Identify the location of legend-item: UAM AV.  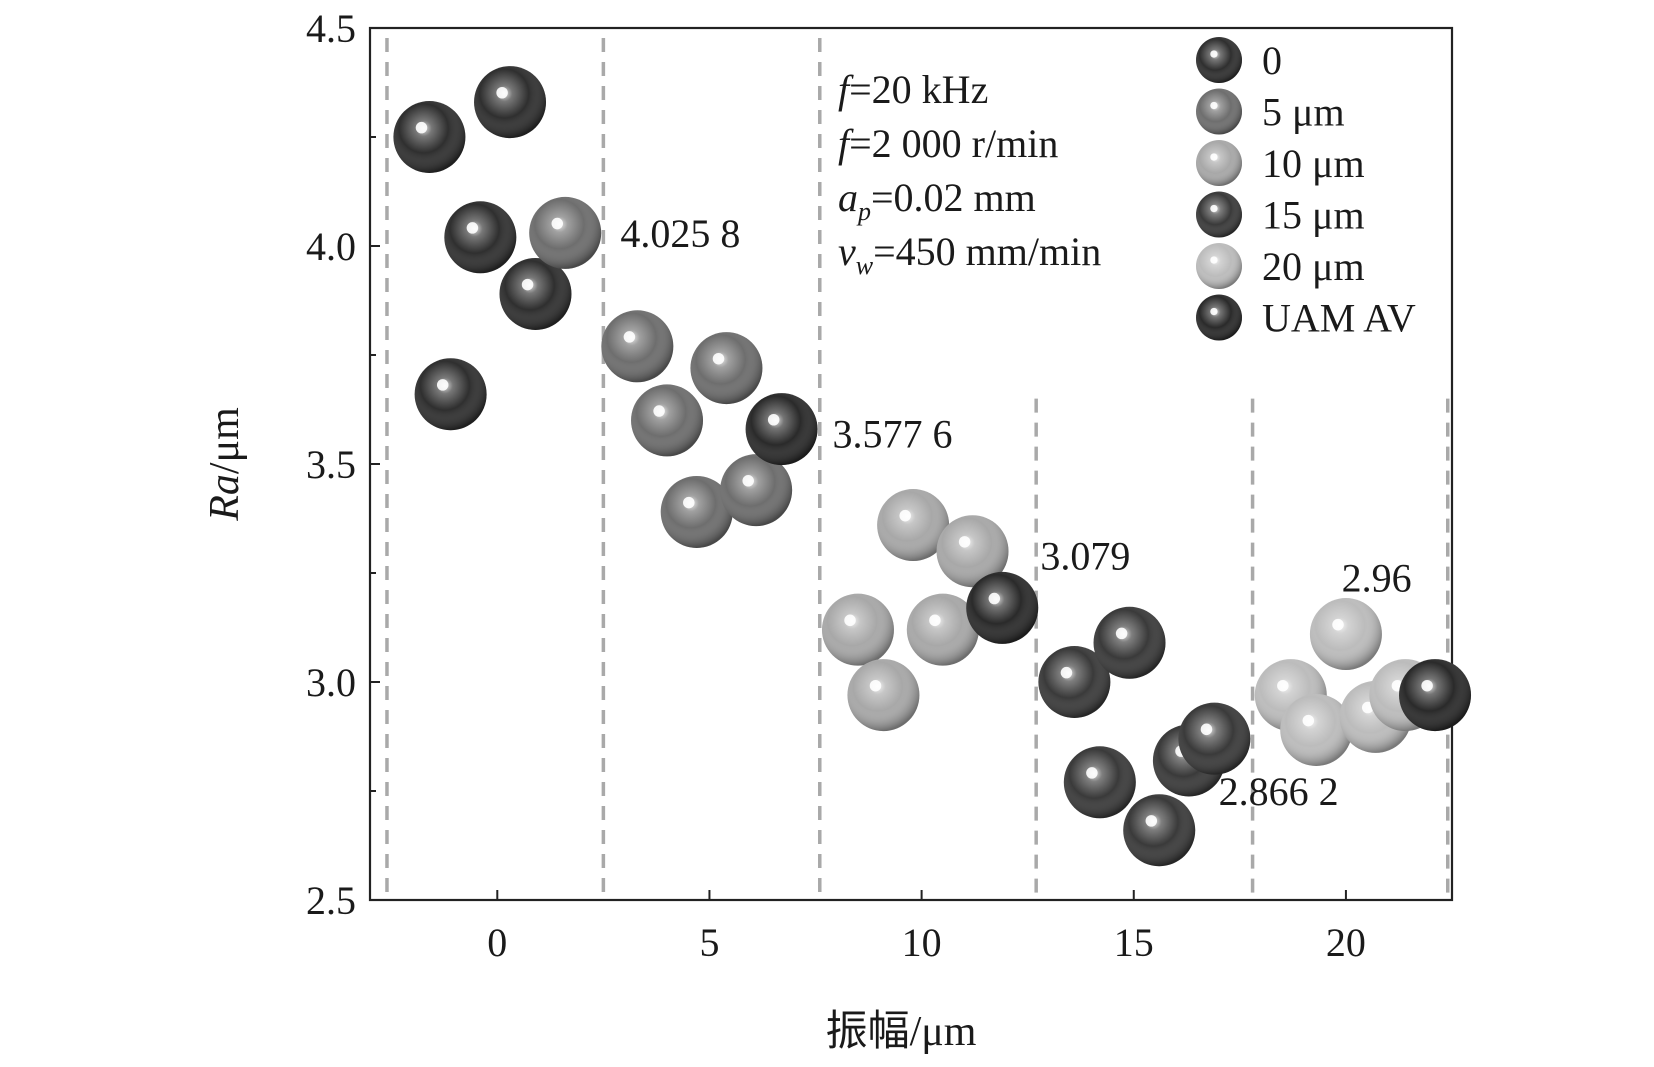
(1306, 317).